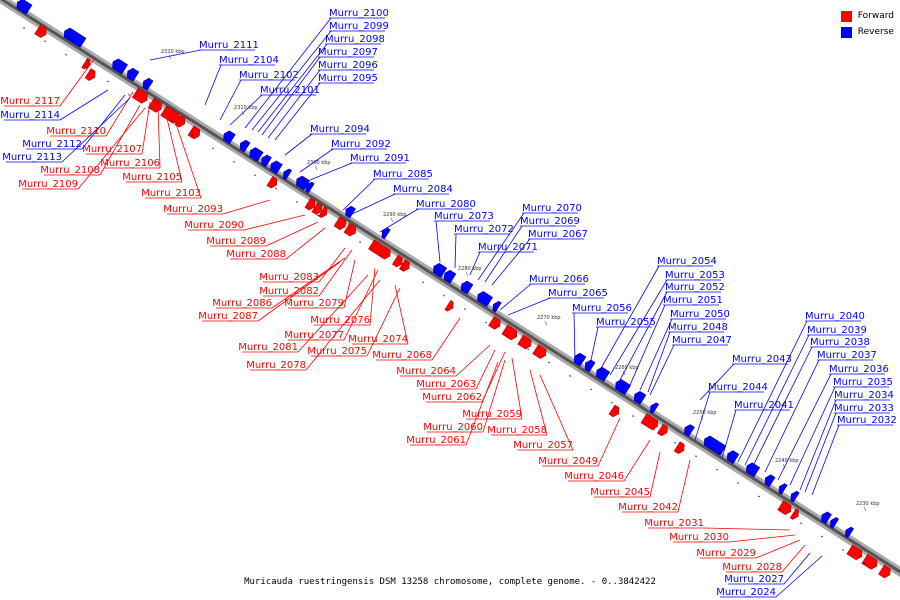  I want to click on gene-label: Murru_2054, so click(687, 261).